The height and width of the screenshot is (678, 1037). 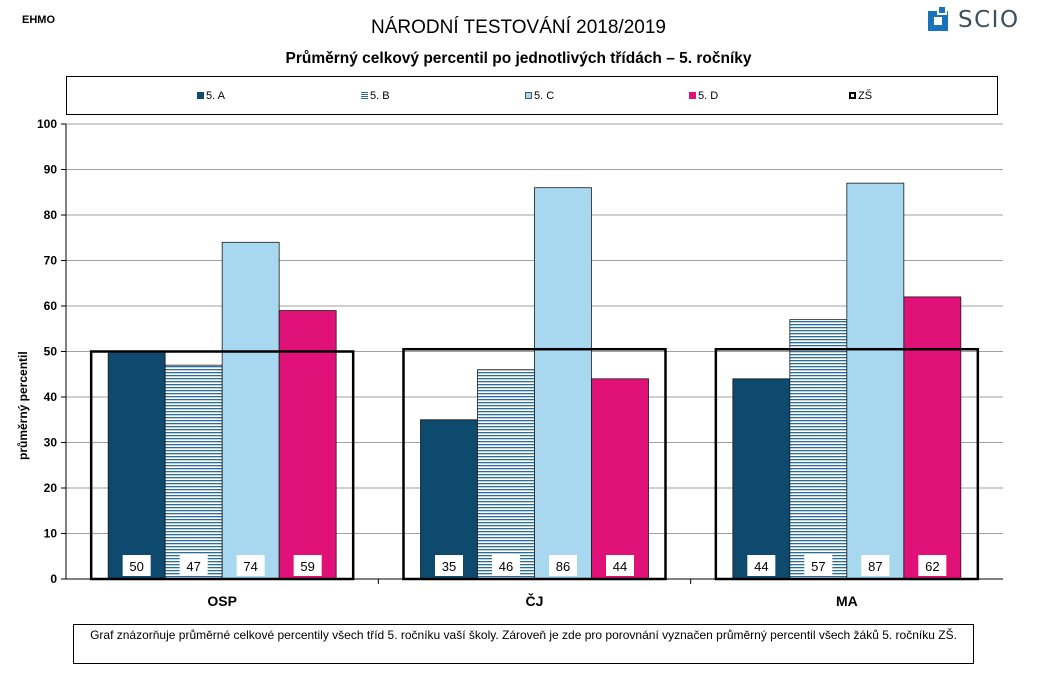 I want to click on data-label: 74, so click(x=250, y=566).